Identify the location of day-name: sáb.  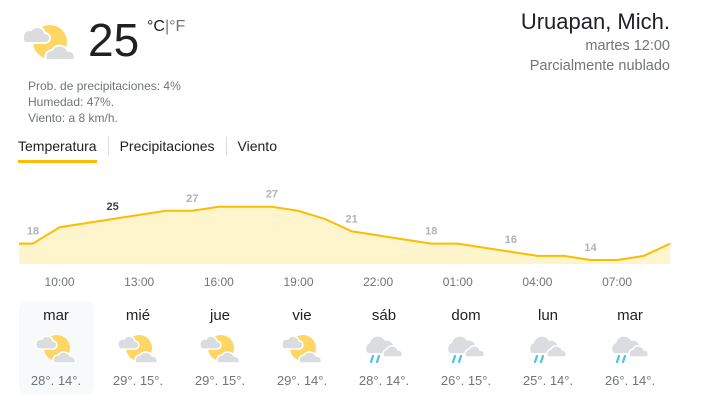
(384, 315).